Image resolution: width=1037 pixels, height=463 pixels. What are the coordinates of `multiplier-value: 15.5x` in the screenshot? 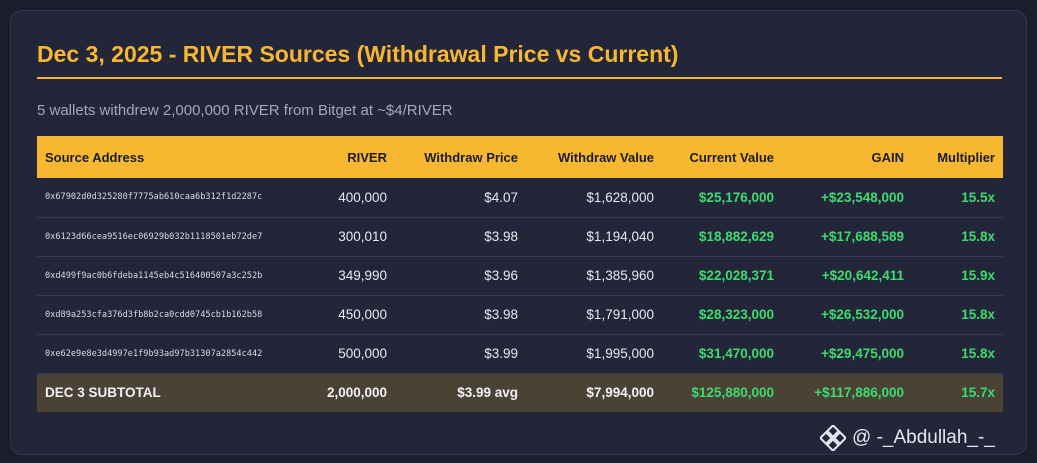 It's located at (978, 197).